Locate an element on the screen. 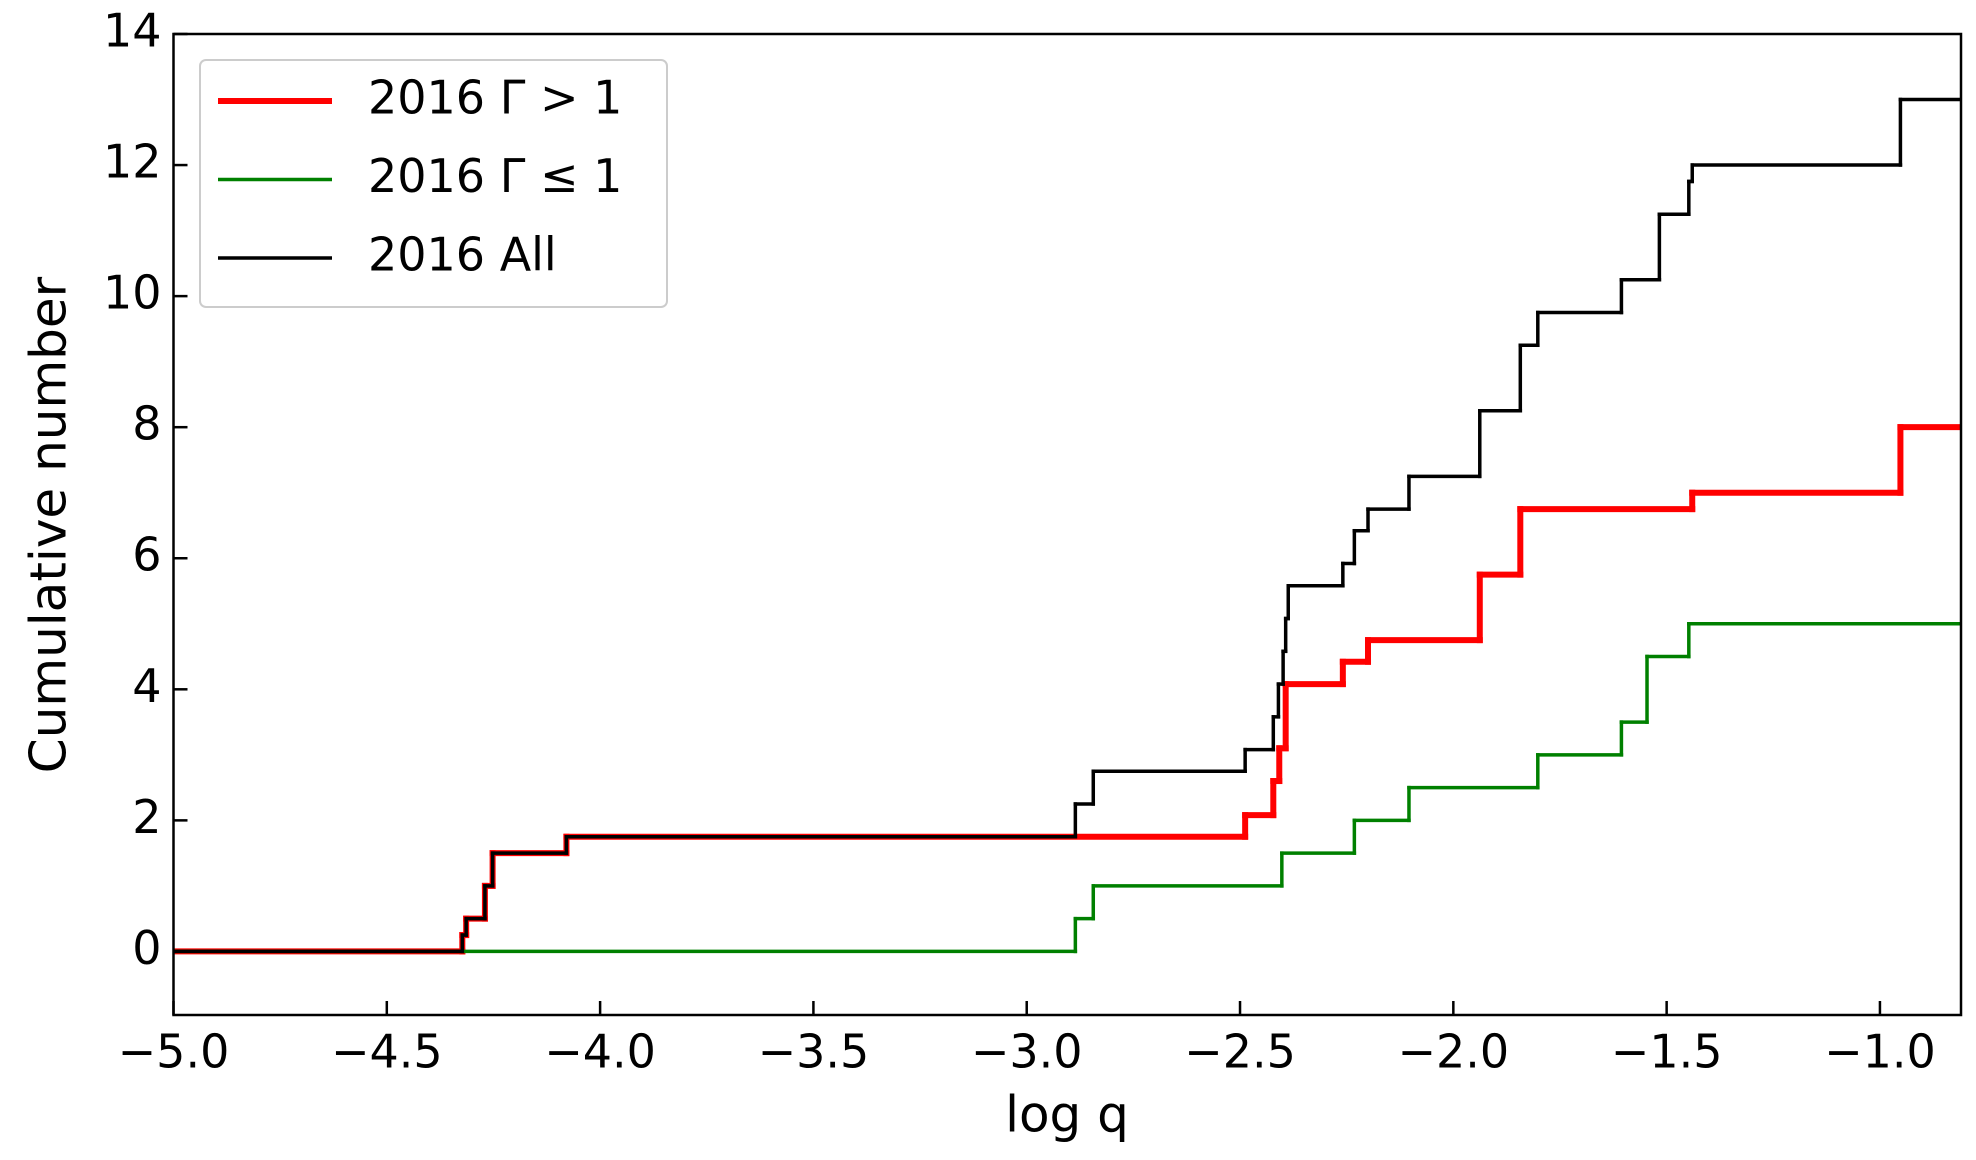 The height and width of the screenshot is (1160, 1976). y-tick-label: 14 is located at coordinates (132, 31).